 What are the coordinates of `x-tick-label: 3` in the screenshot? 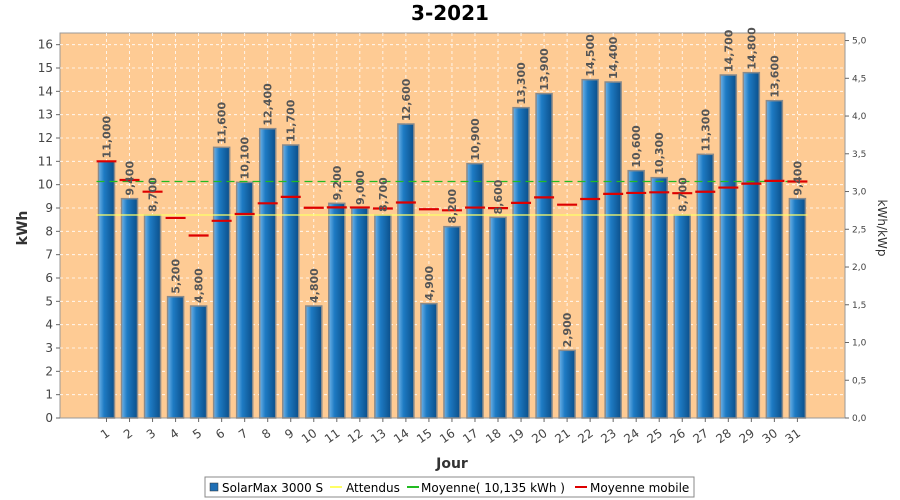 It's located at (151, 434).